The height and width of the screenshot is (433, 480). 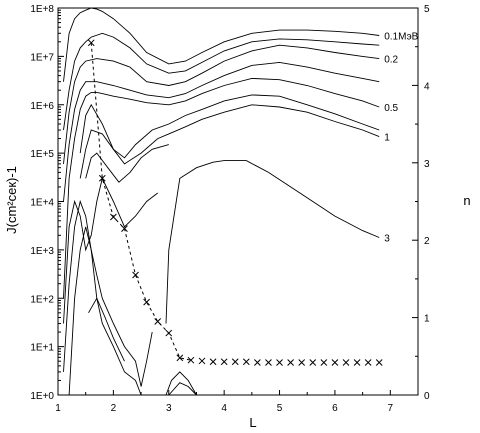 What do you see at coordinates (58, 408) in the screenshot?
I see `x-tick-label: 1` at bounding box center [58, 408].